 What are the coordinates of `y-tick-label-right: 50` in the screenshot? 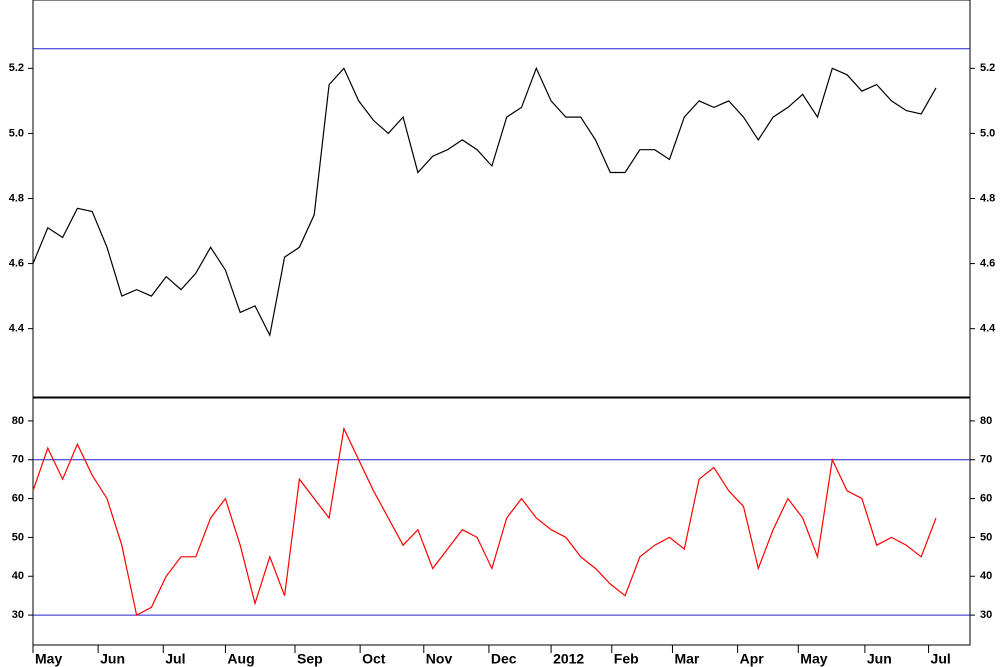 It's located at (986, 537).